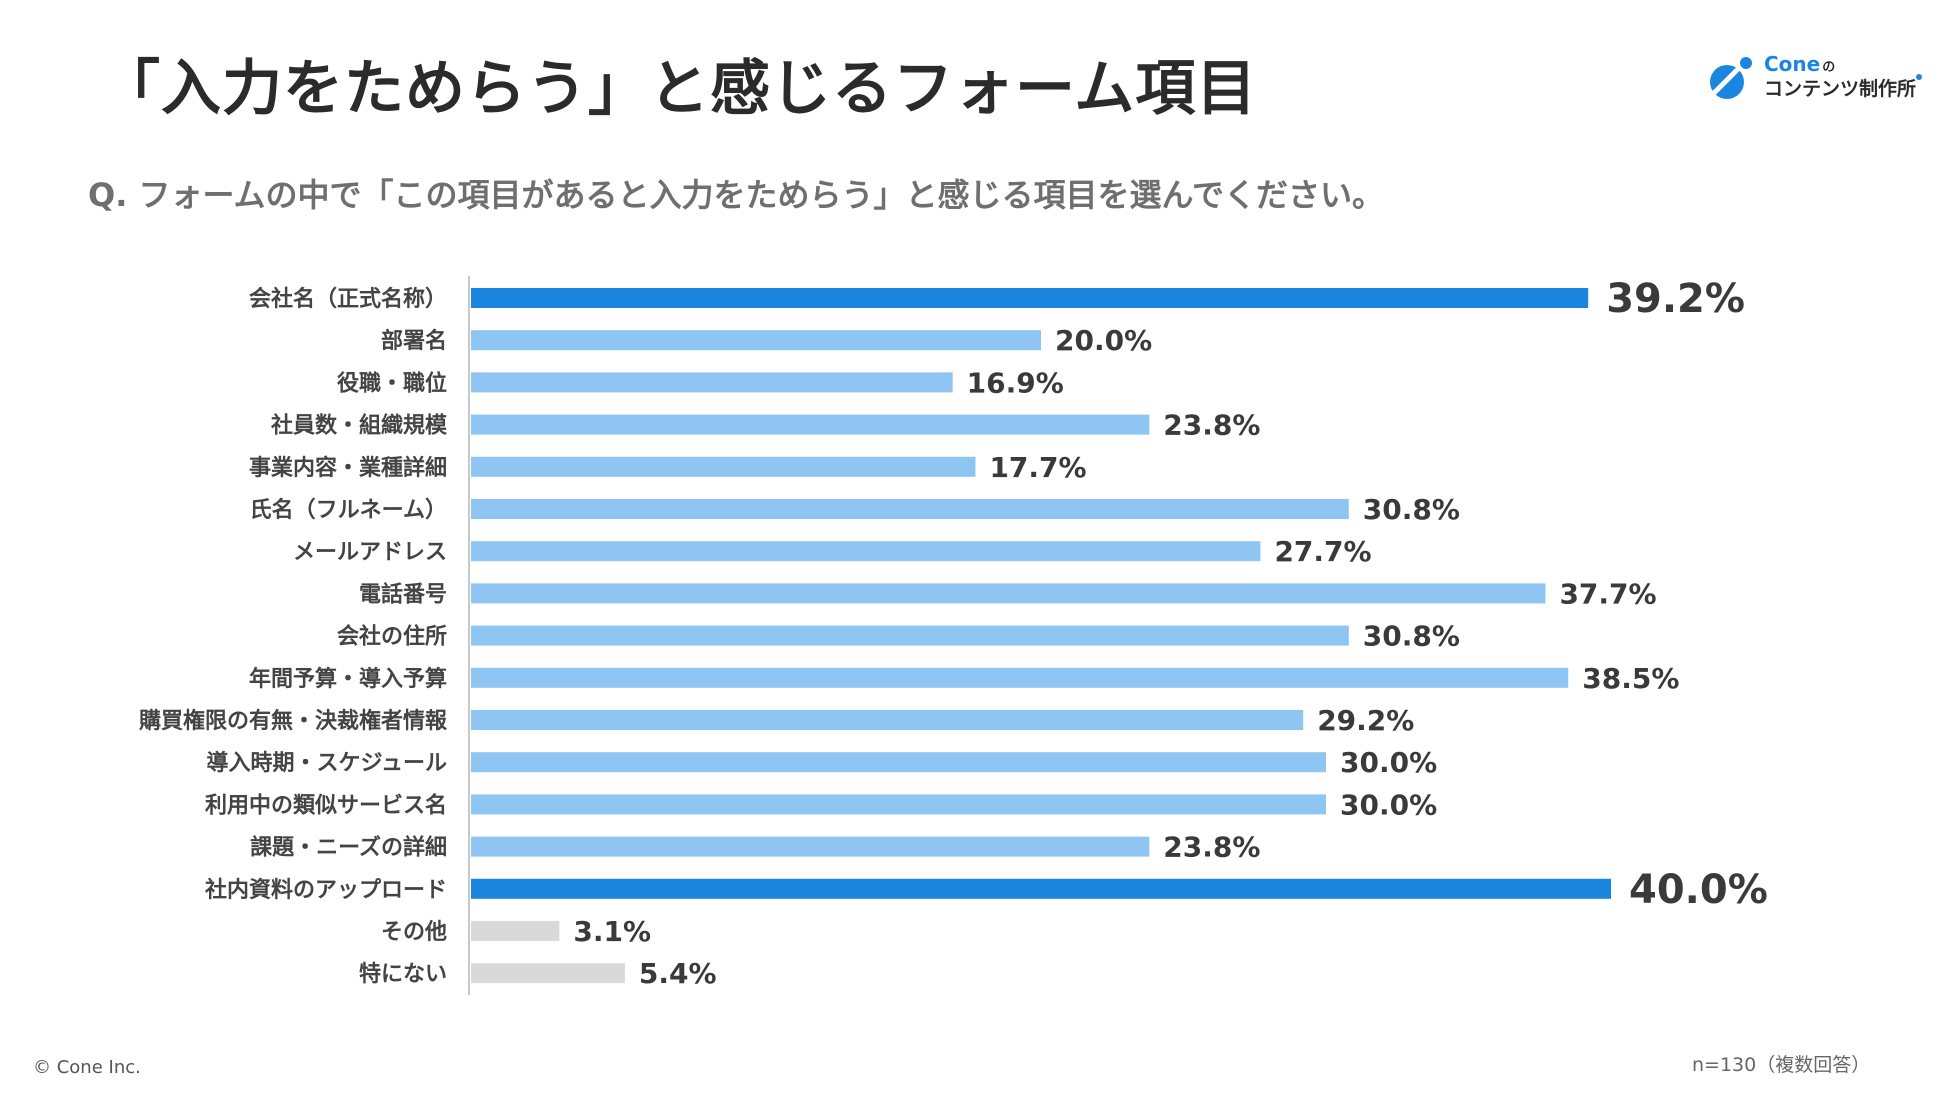 Image resolution: width=1950 pixels, height=1097 pixels. I want to click on category-label: 導入時期・スケジュール, so click(327, 763).